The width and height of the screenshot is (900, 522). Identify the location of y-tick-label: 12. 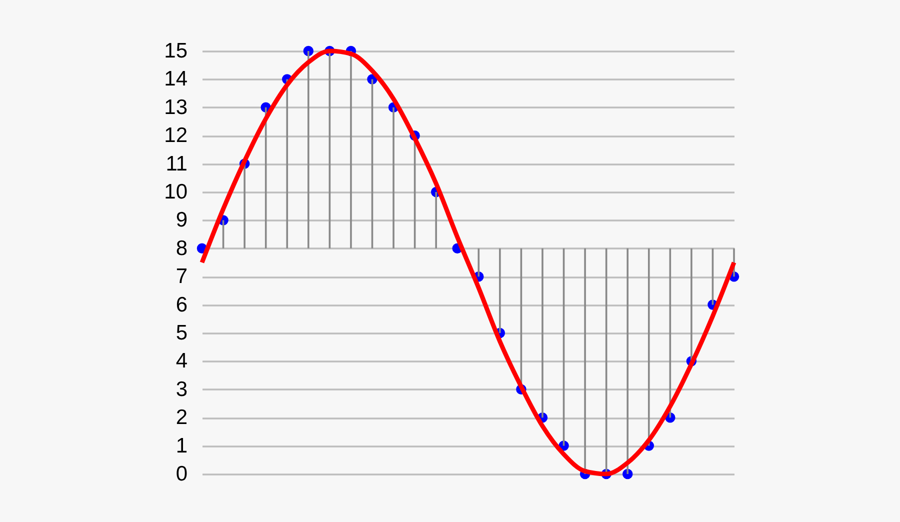
(176, 136).